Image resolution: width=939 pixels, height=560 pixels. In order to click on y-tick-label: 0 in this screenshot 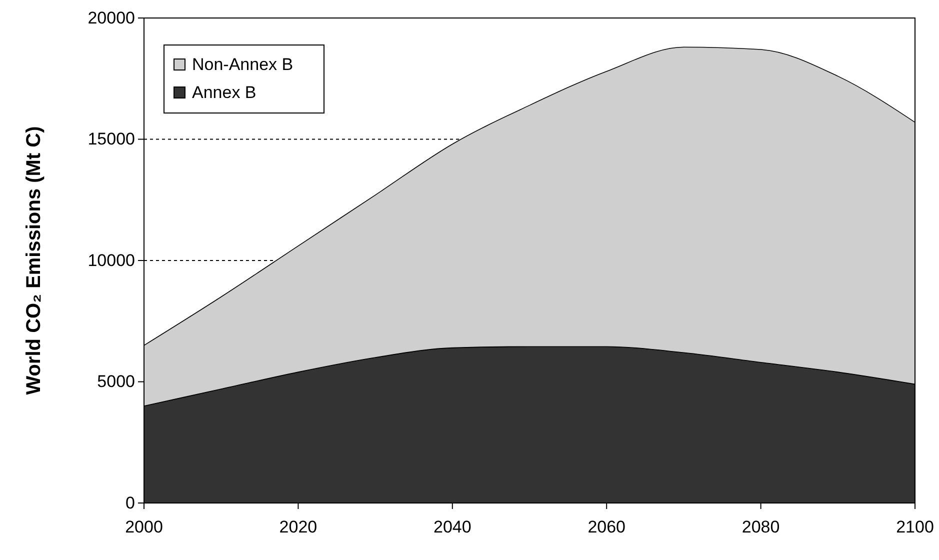, I will do `click(130, 502)`.